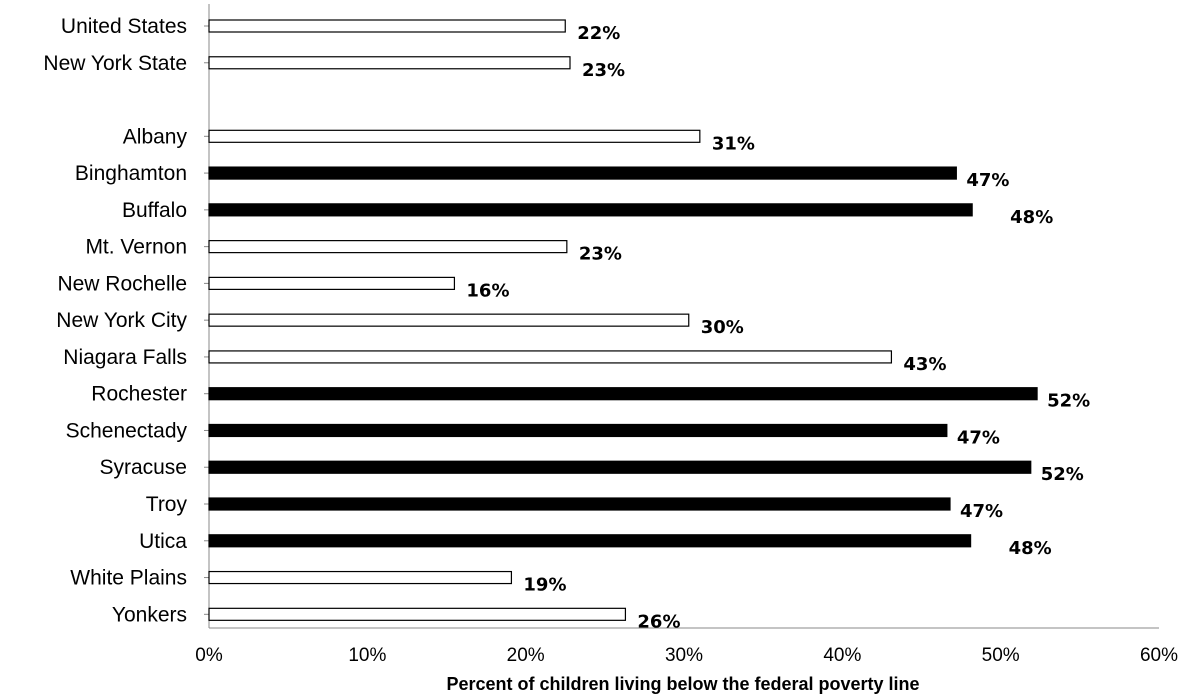 The height and width of the screenshot is (696, 1188). What do you see at coordinates (598, 33) in the screenshot?
I see `value-label: 22%` at bounding box center [598, 33].